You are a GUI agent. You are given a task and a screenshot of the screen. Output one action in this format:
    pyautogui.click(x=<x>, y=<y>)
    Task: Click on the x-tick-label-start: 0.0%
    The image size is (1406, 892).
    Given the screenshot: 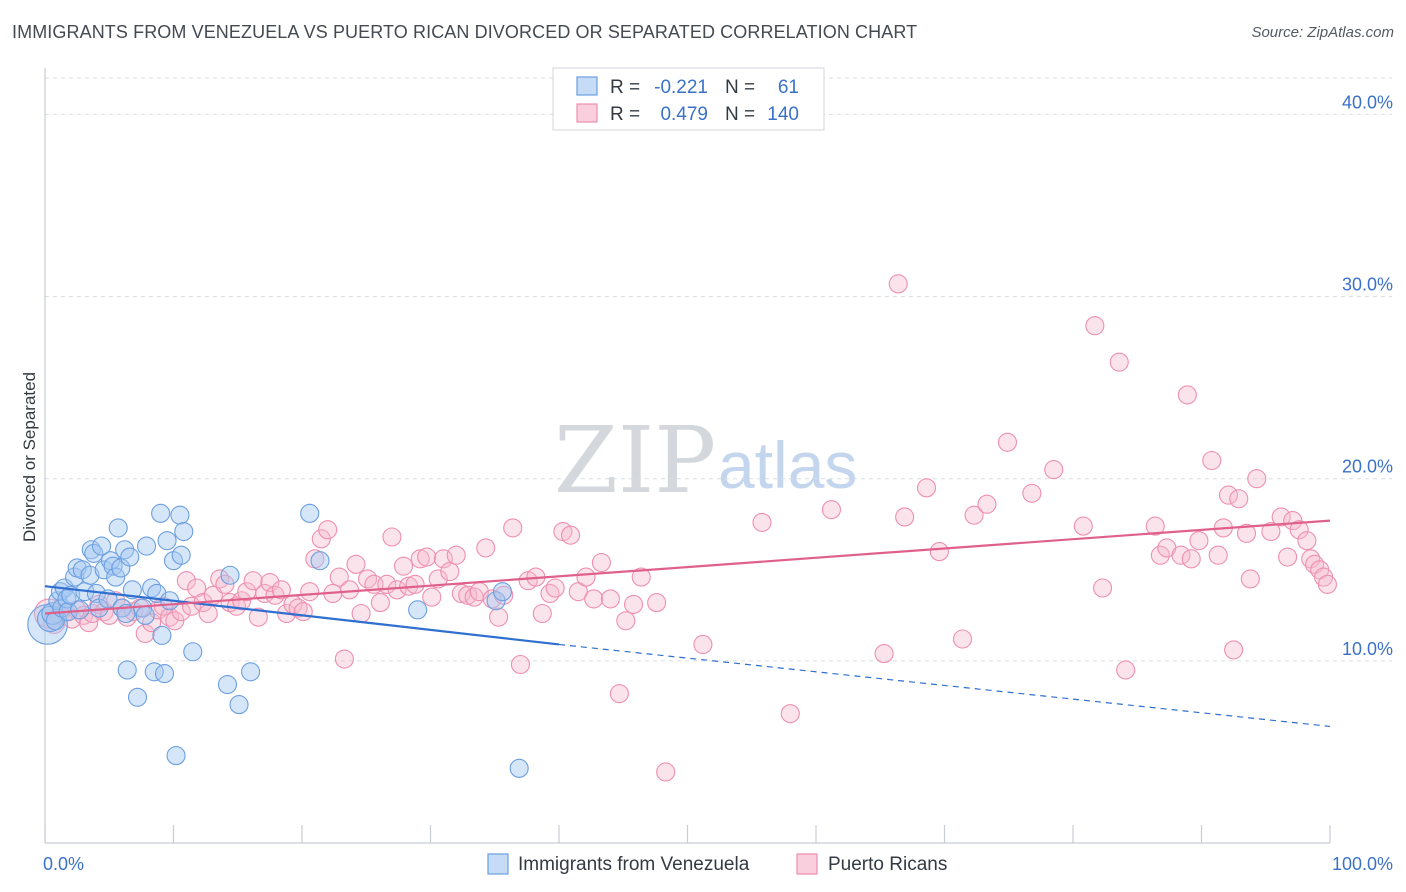 What is the action you would take?
    pyautogui.click(x=63, y=864)
    